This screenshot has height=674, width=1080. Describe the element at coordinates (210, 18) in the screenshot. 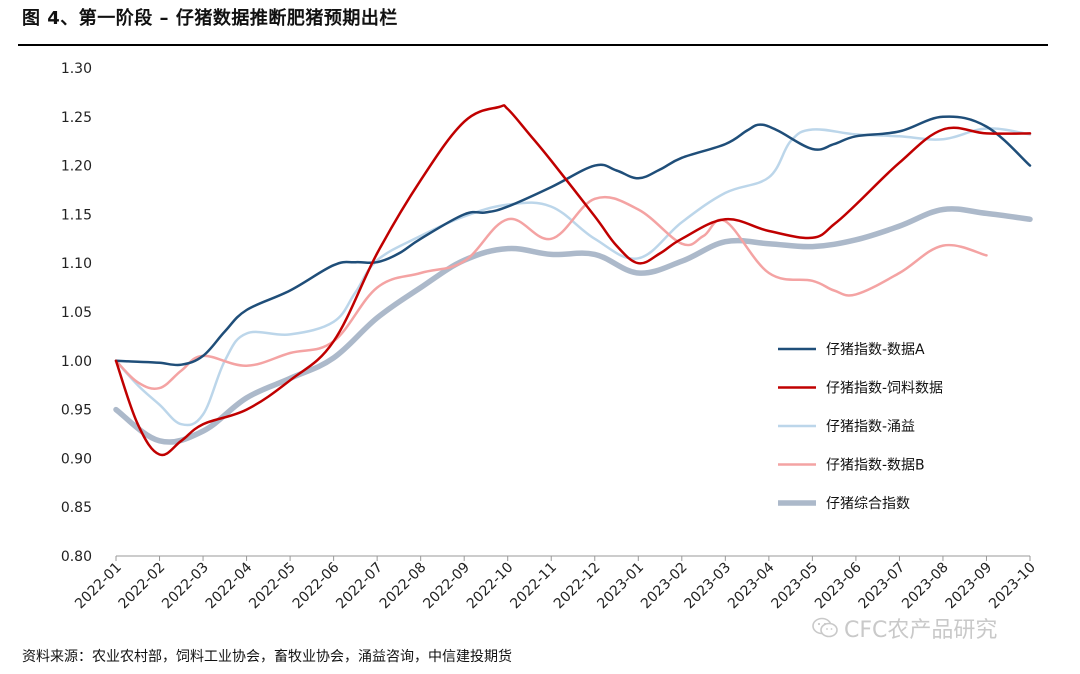

I see `chart-title: 图 4、第一阶段 – 仔猪数据推断肥猪预期出栏` at that location.